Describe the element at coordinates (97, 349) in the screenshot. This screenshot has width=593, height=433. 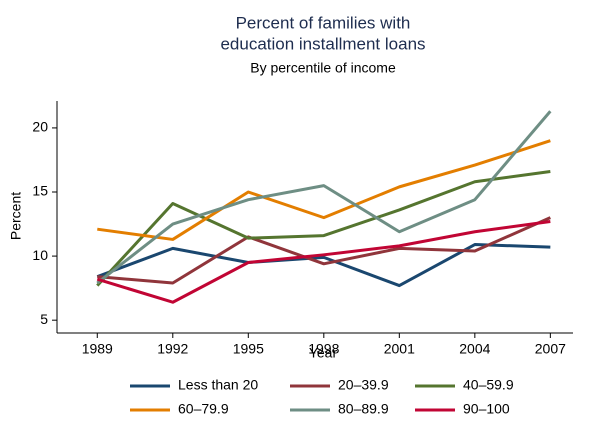
I see `x-tick-label: 1989` at that location.